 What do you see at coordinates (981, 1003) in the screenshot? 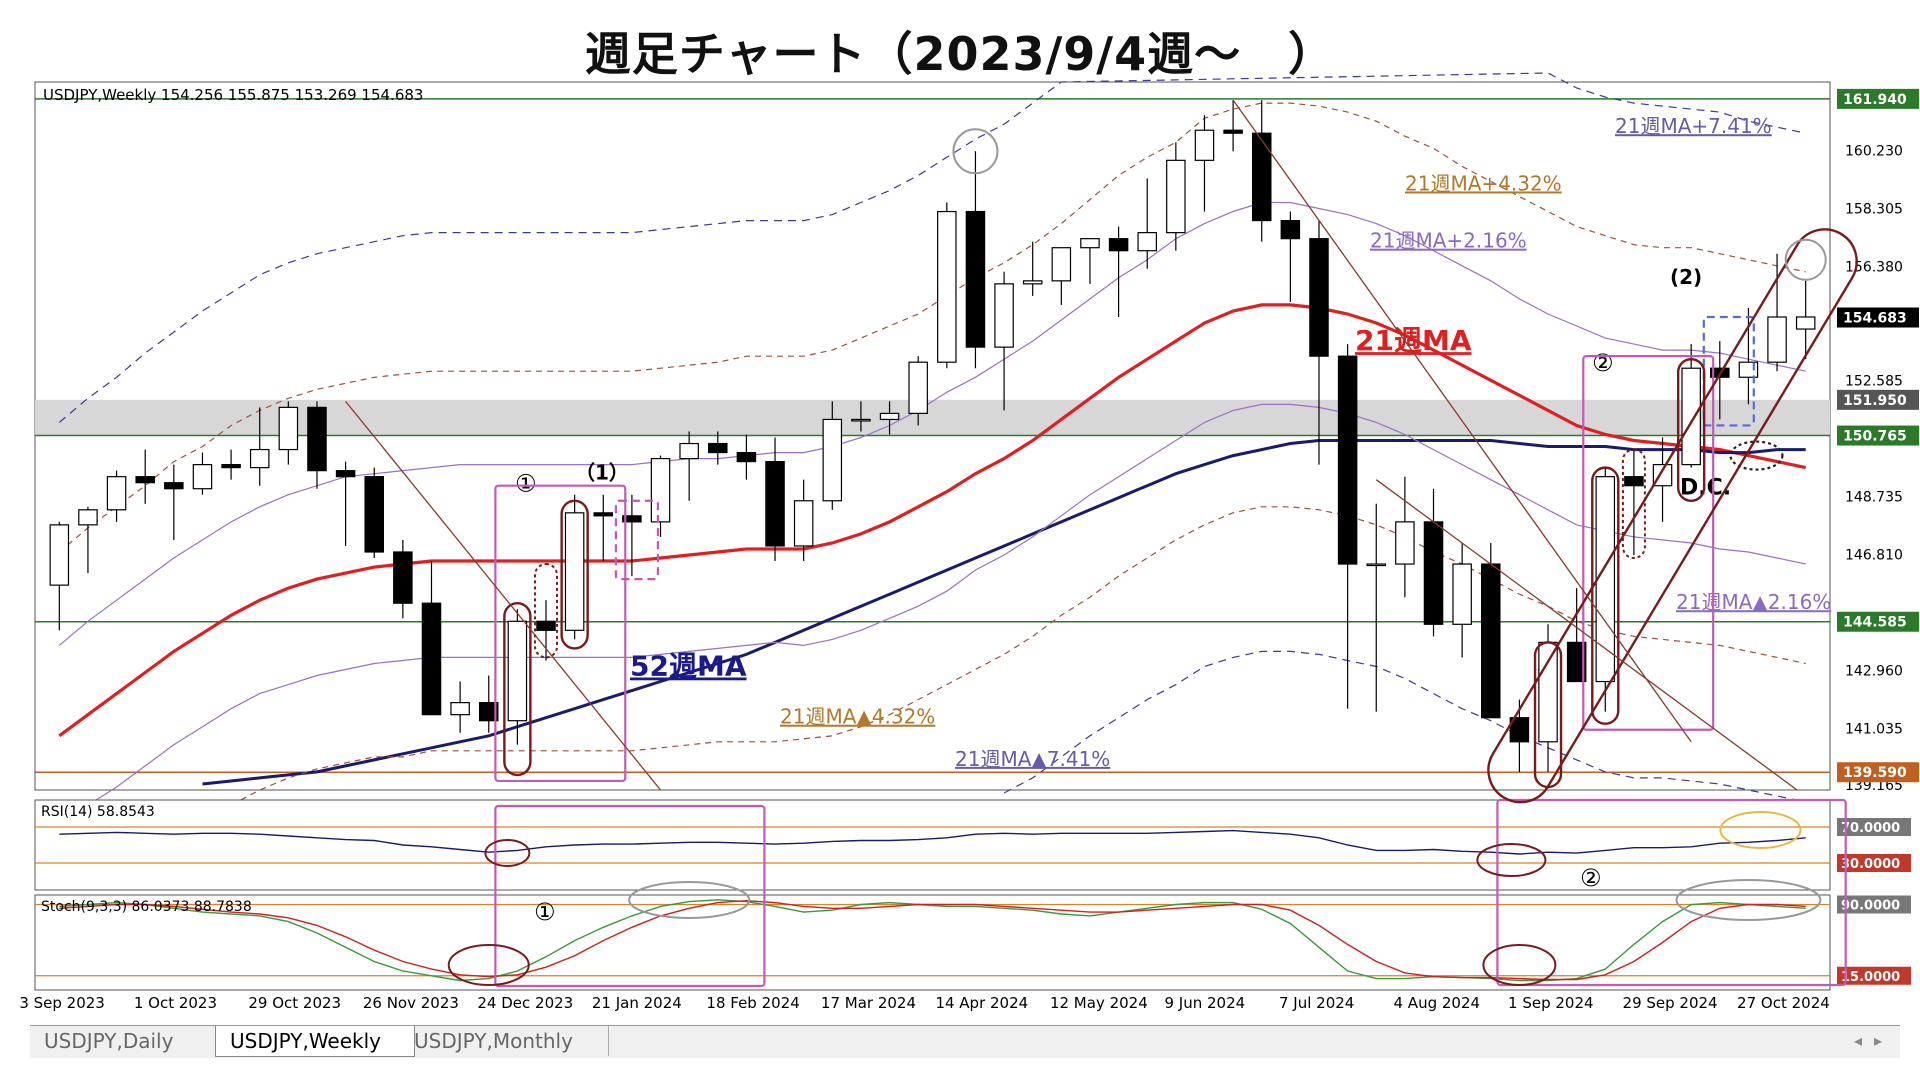
I see `x-tick-label-8: 14 Apr 2024` at bounding box center [981, 1003].